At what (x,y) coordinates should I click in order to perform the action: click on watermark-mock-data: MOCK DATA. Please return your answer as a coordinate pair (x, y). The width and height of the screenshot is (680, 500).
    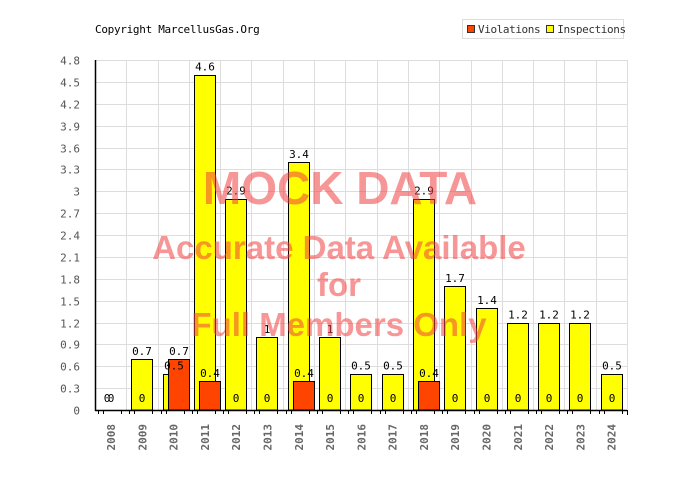
    Looking at the image, I should click on (340, 188).